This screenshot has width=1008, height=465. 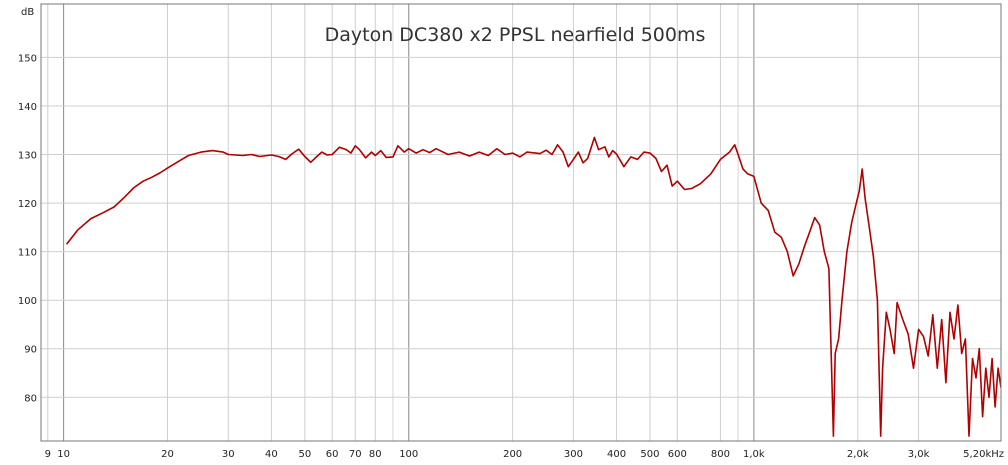 What do you see at coordinates (408, 454) in the screenshot?
I see `x-tick-label: 100` at bounding box center [408, 454].